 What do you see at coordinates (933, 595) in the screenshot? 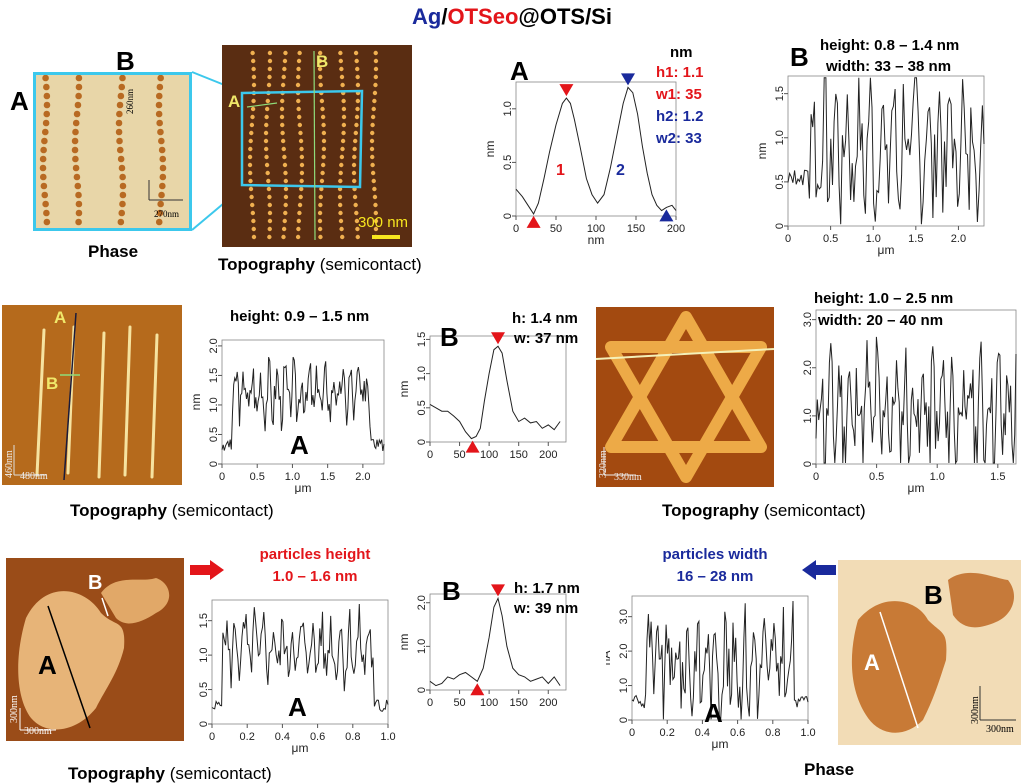
I see `row3-phase-img-b: B` at bounding box center [933, 595].